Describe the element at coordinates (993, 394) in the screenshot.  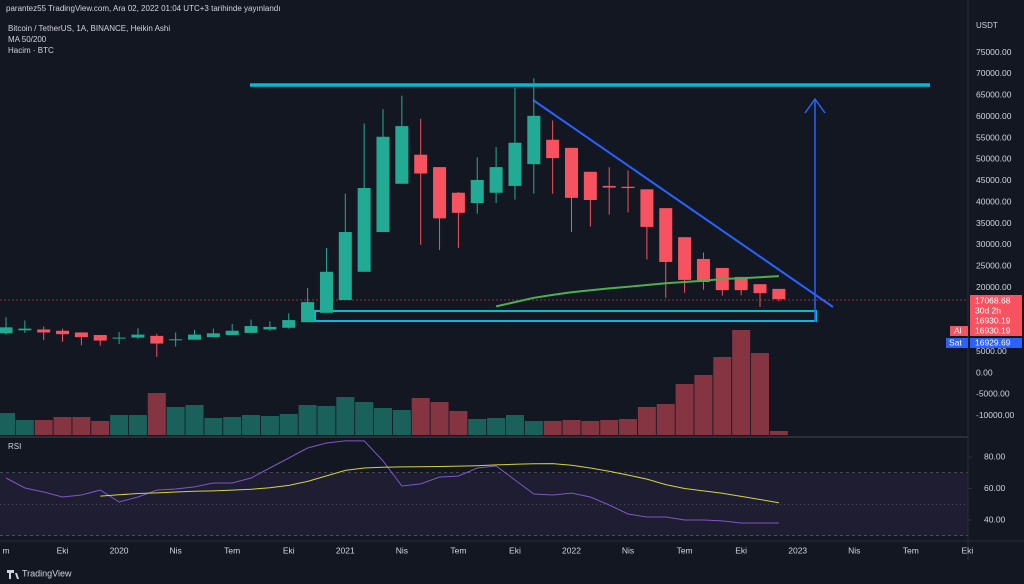
I see `y-tick-label: -5000.00` at that location.